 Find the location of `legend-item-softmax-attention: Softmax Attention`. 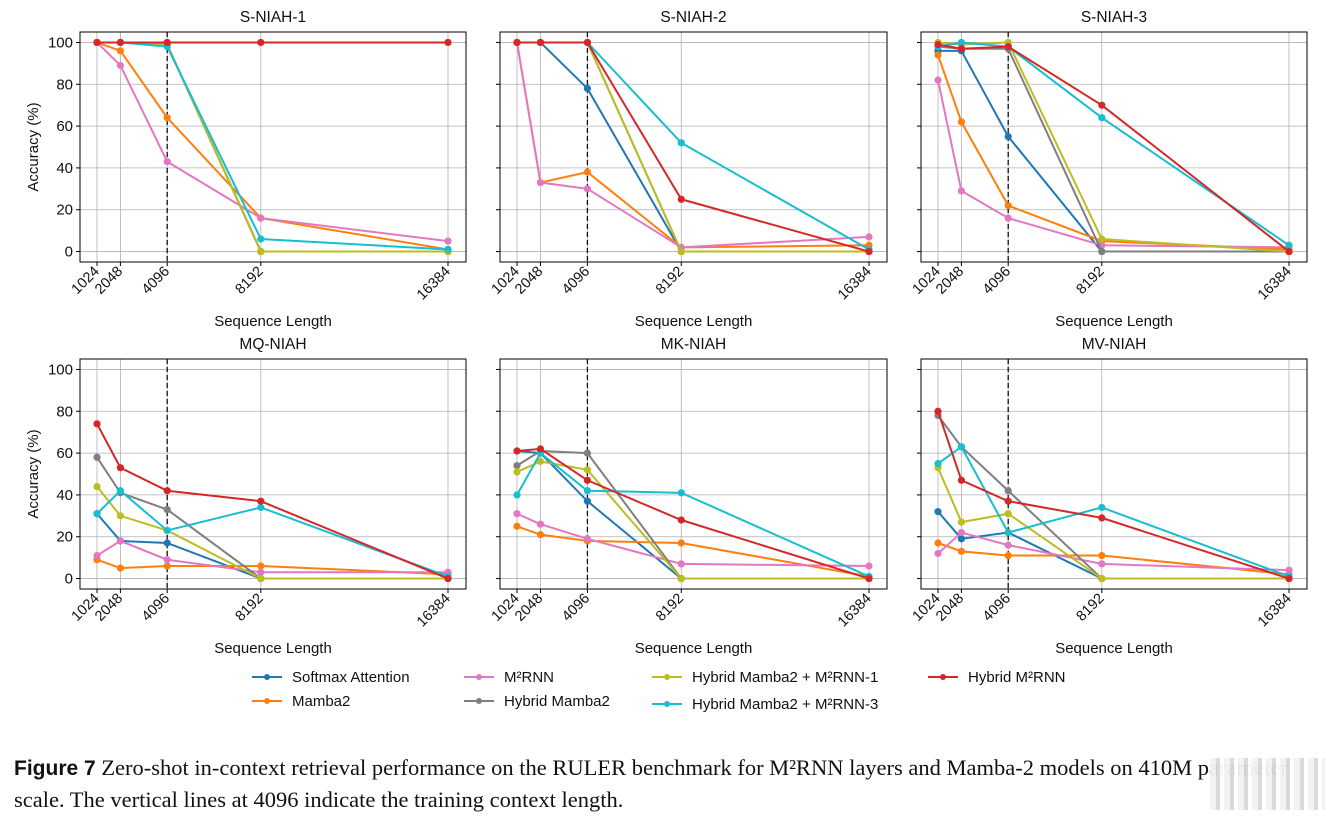

legend-item-softmax-attention: Softmax Attention is located at coordinates (330, 677).